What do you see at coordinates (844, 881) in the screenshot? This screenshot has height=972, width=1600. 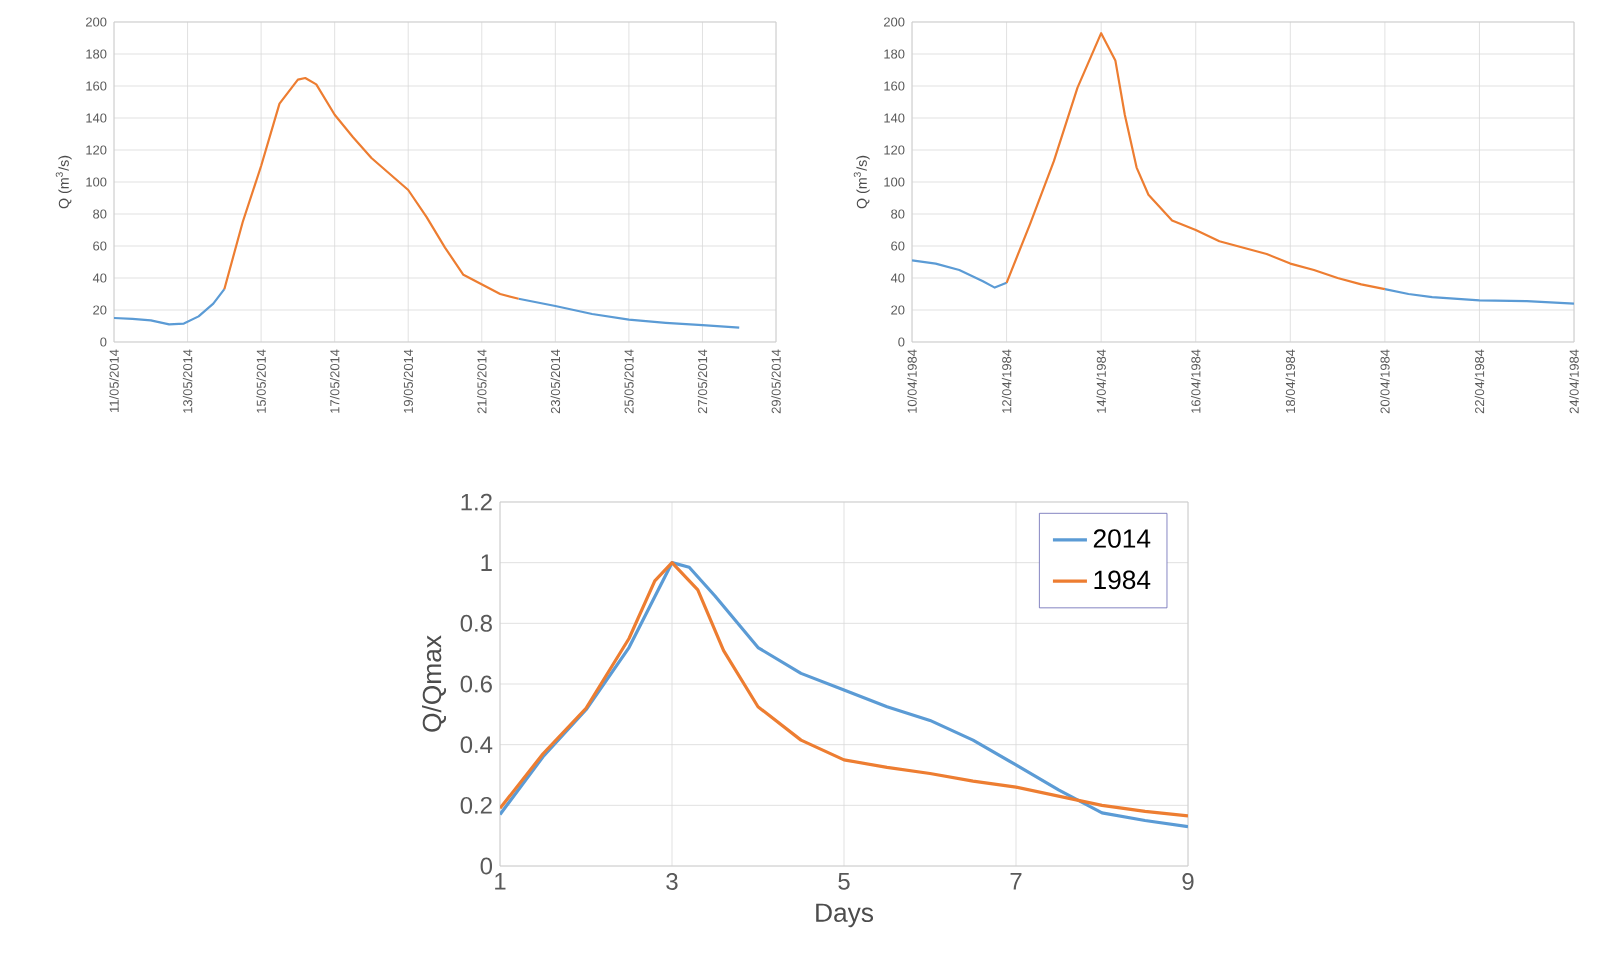 I see `x-tick-label: 5` at bounding box center [844, 881].